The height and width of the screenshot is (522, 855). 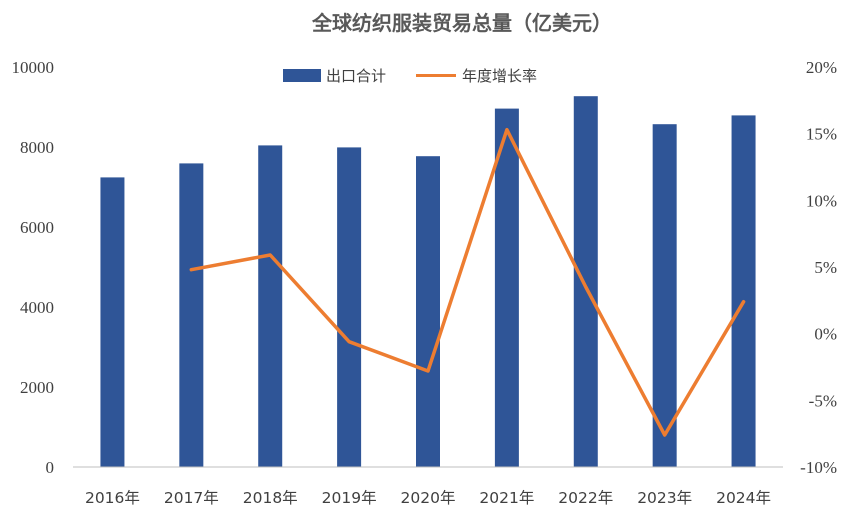 What do you see at coordinates (50, 467) in the screenshot?
I see `left-tick-label: 0` at bounding box center [50, 467].